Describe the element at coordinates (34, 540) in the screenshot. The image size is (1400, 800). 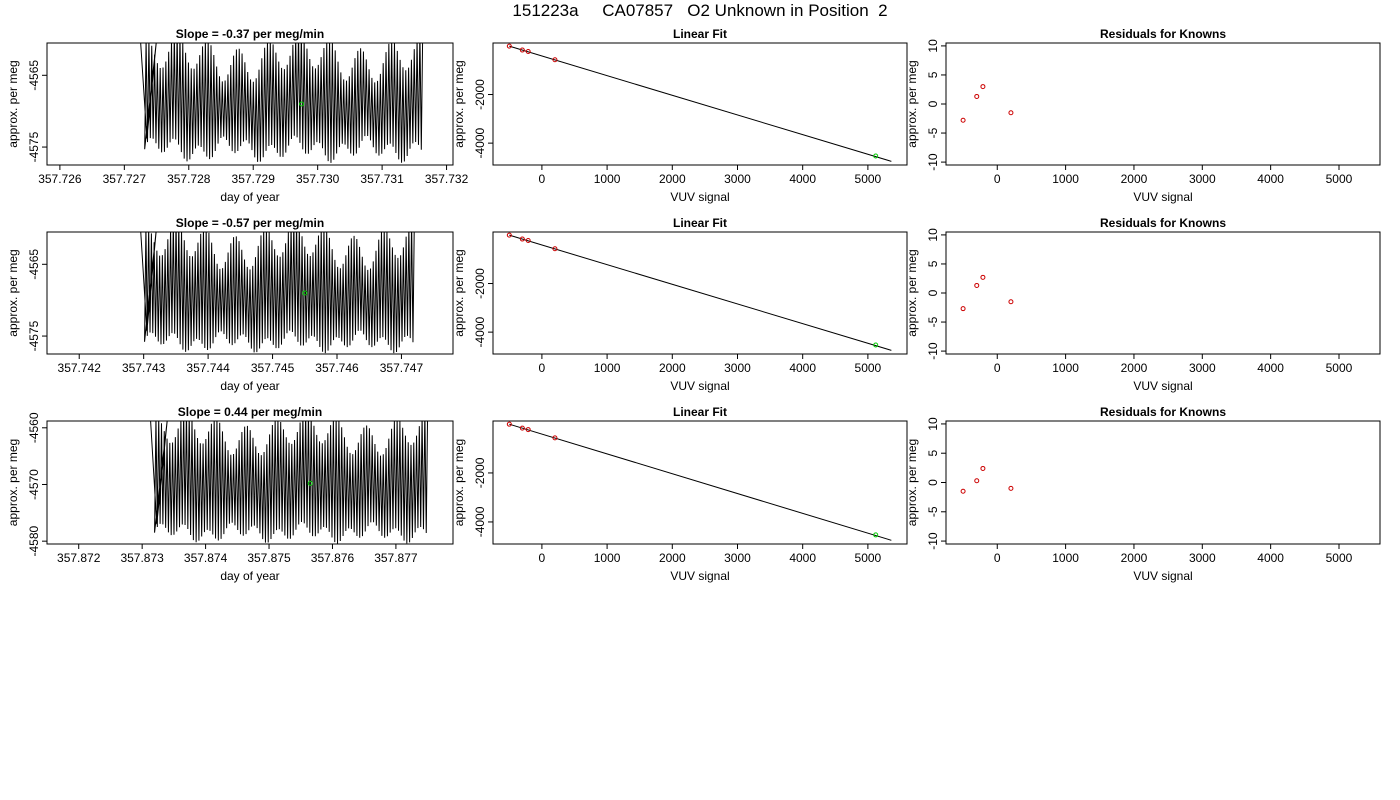
I see `y-tick-label: -4580` at that location.